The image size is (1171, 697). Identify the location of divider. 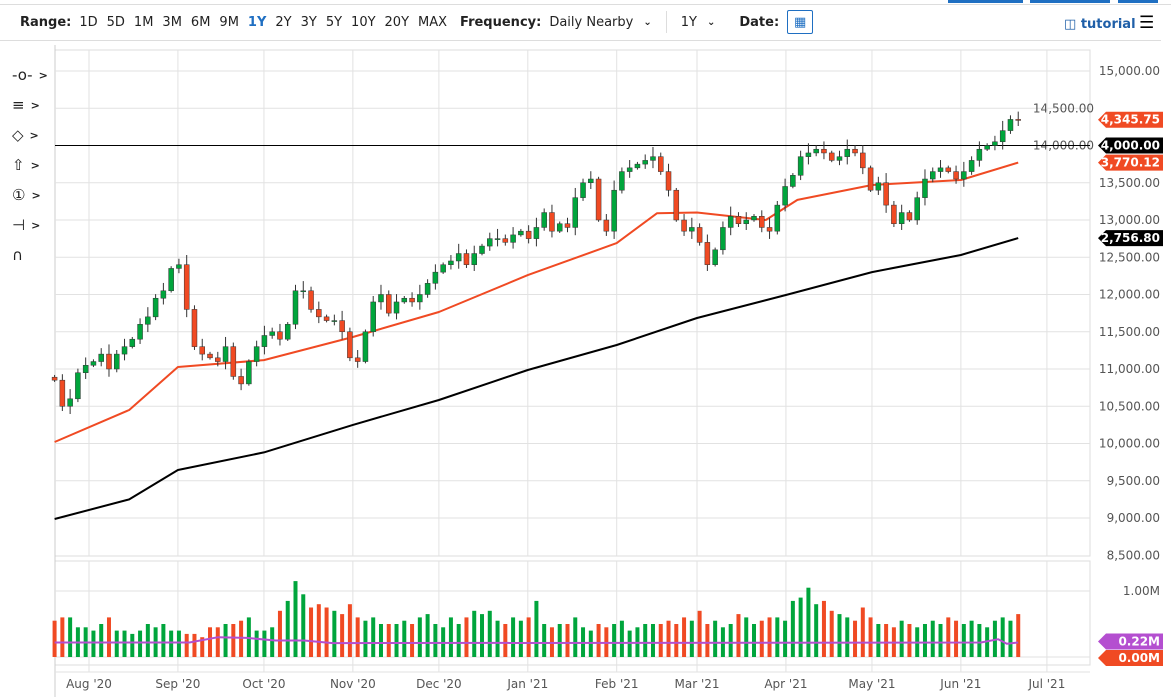
(666, 22).